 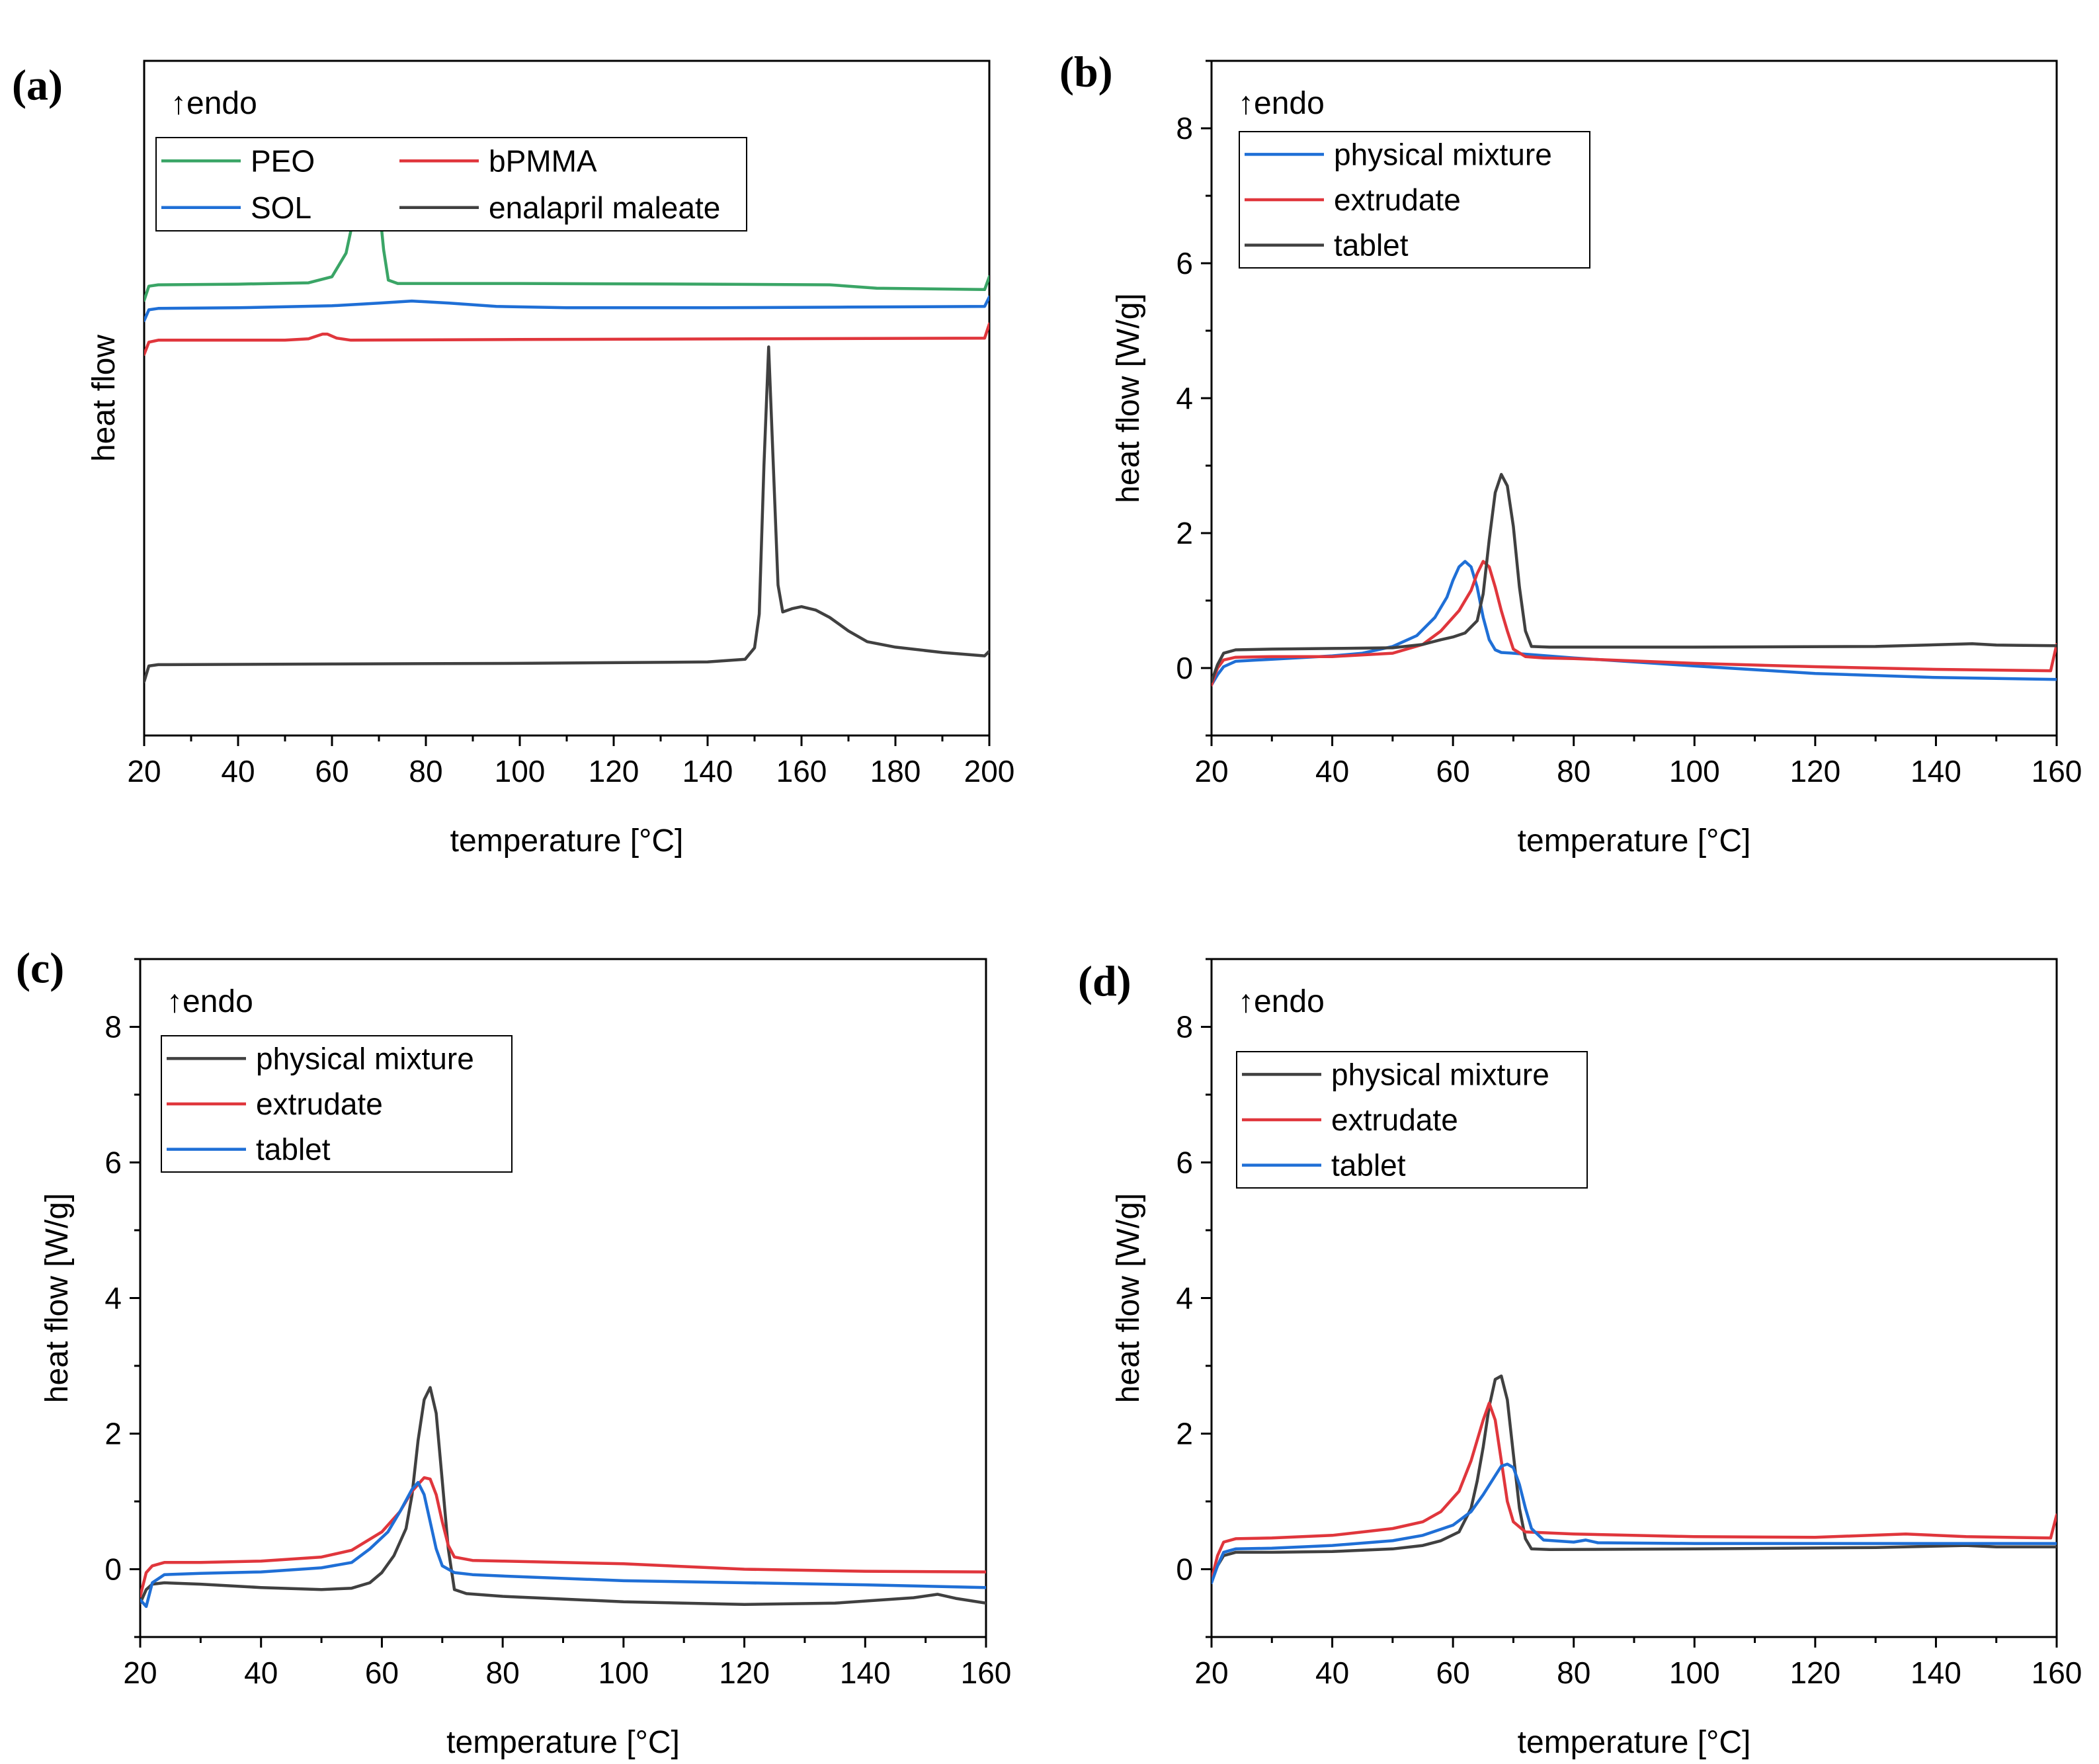 What do you see at coordinates (281, 207) in the screenshot?
I see `legend-label: SOL` at bounding box center [281, 207].